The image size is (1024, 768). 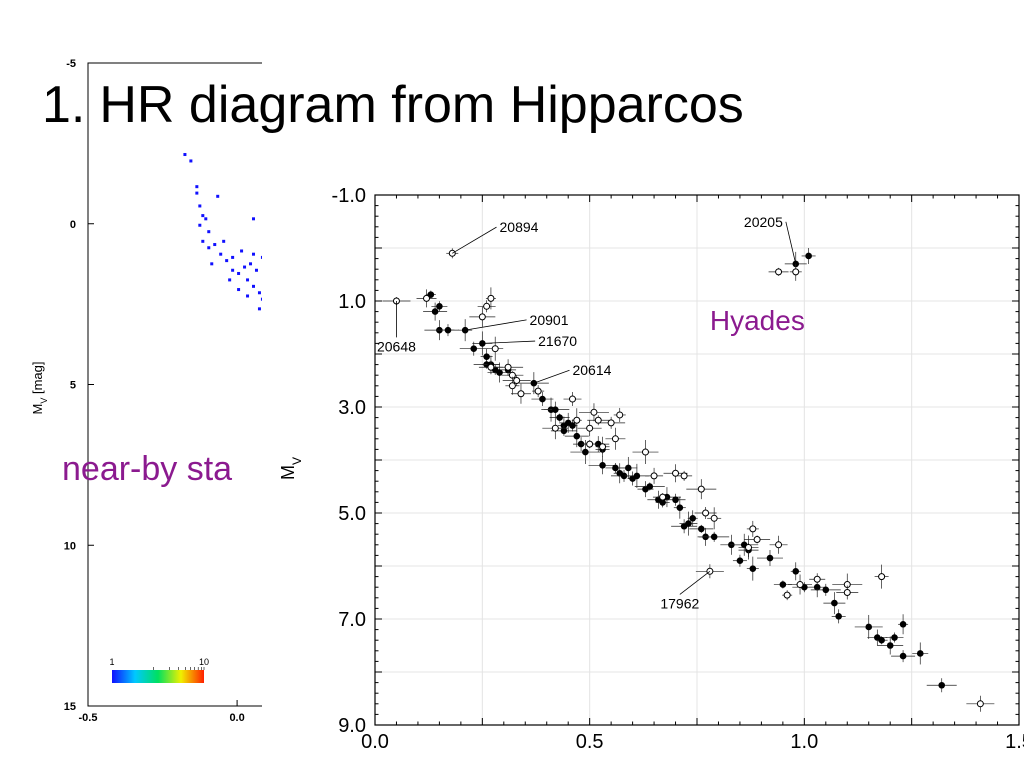 What do you see at coordinates (375, 742) in the screenshot?
I see `x-tick-label: 0.0` at bounding box center [375, 742].